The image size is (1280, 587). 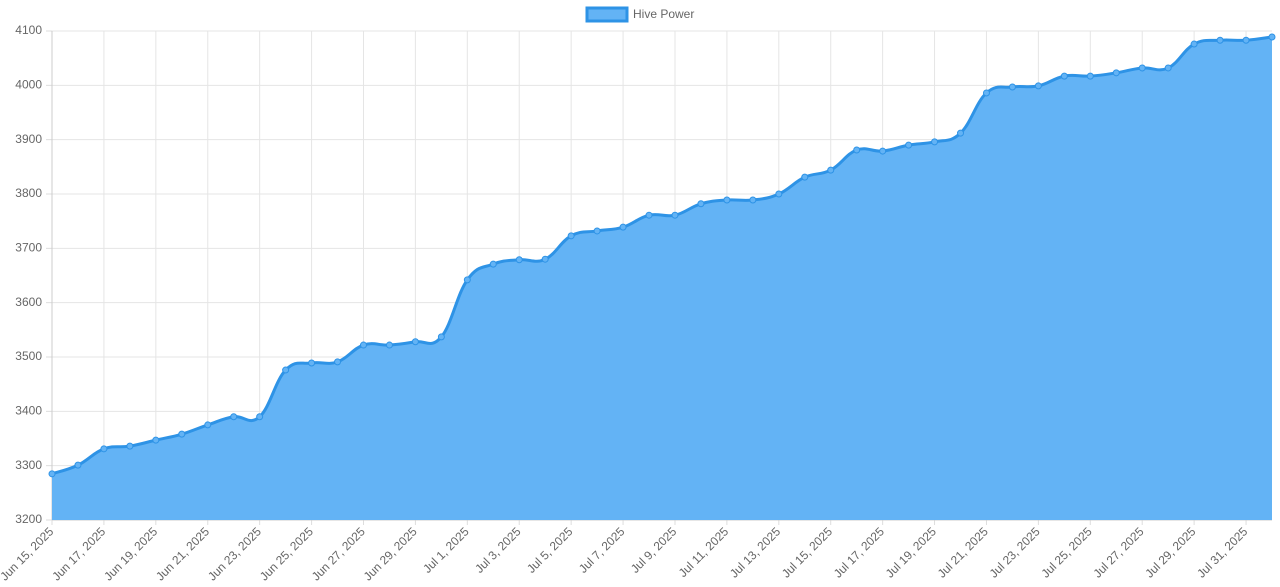 What do you see at coordinates (859, 552) in the screenshot?
I see `x-tick-label: Jul 17, 2025` at bounding box center [859, 552].